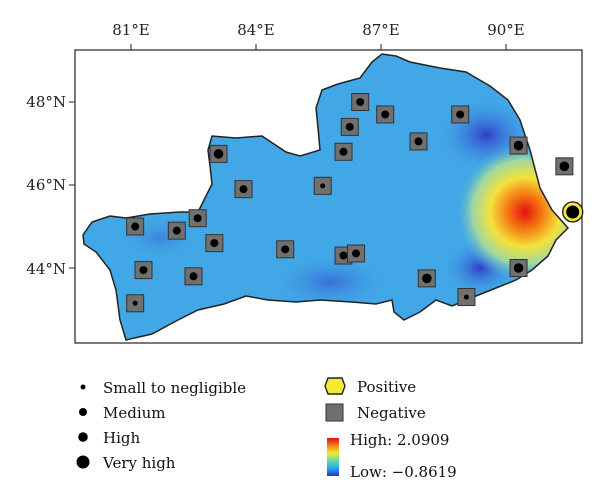  What do you see at coordinates (256, 30) in the screenshot?
I see `lon-label-84: 84°E` at bounding box center [256, 30].